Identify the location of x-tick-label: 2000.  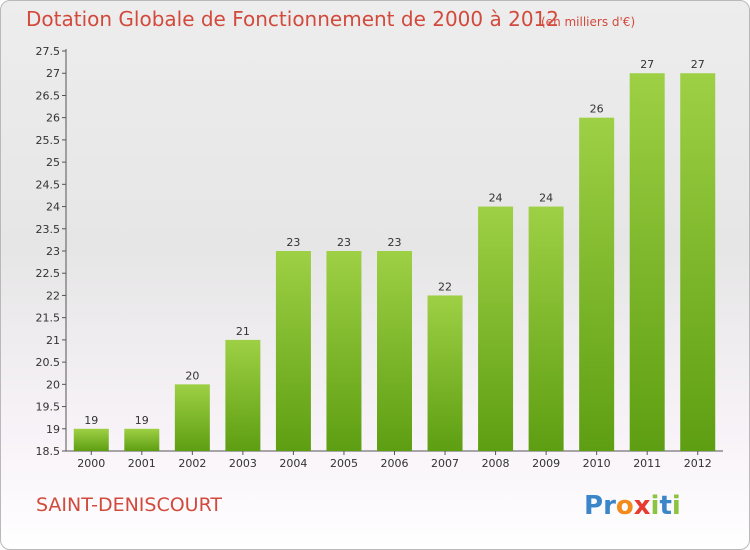
(91, 463).